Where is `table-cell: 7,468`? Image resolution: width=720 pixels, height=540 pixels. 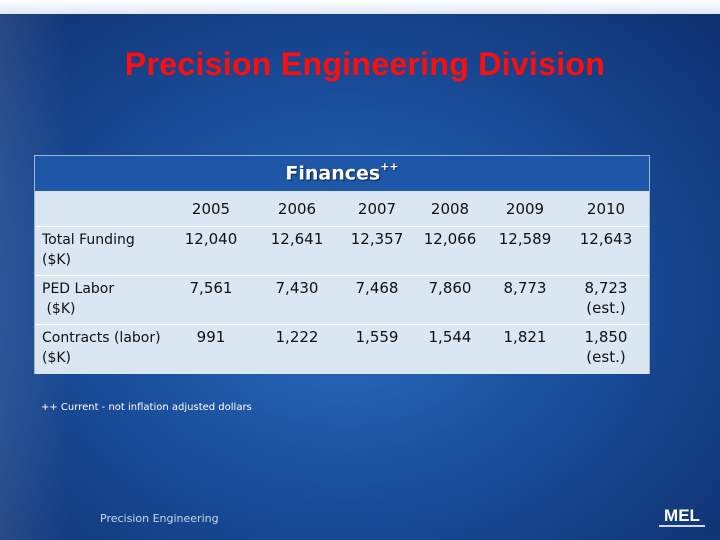
table-cell: 7,468 is located at coordinates (377, 288).